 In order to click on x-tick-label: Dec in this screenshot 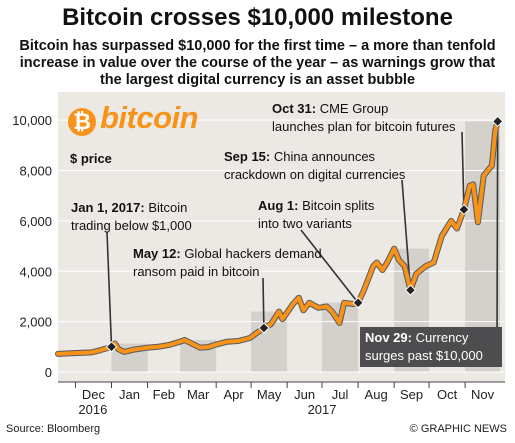, I will do `click(94, 394)`.